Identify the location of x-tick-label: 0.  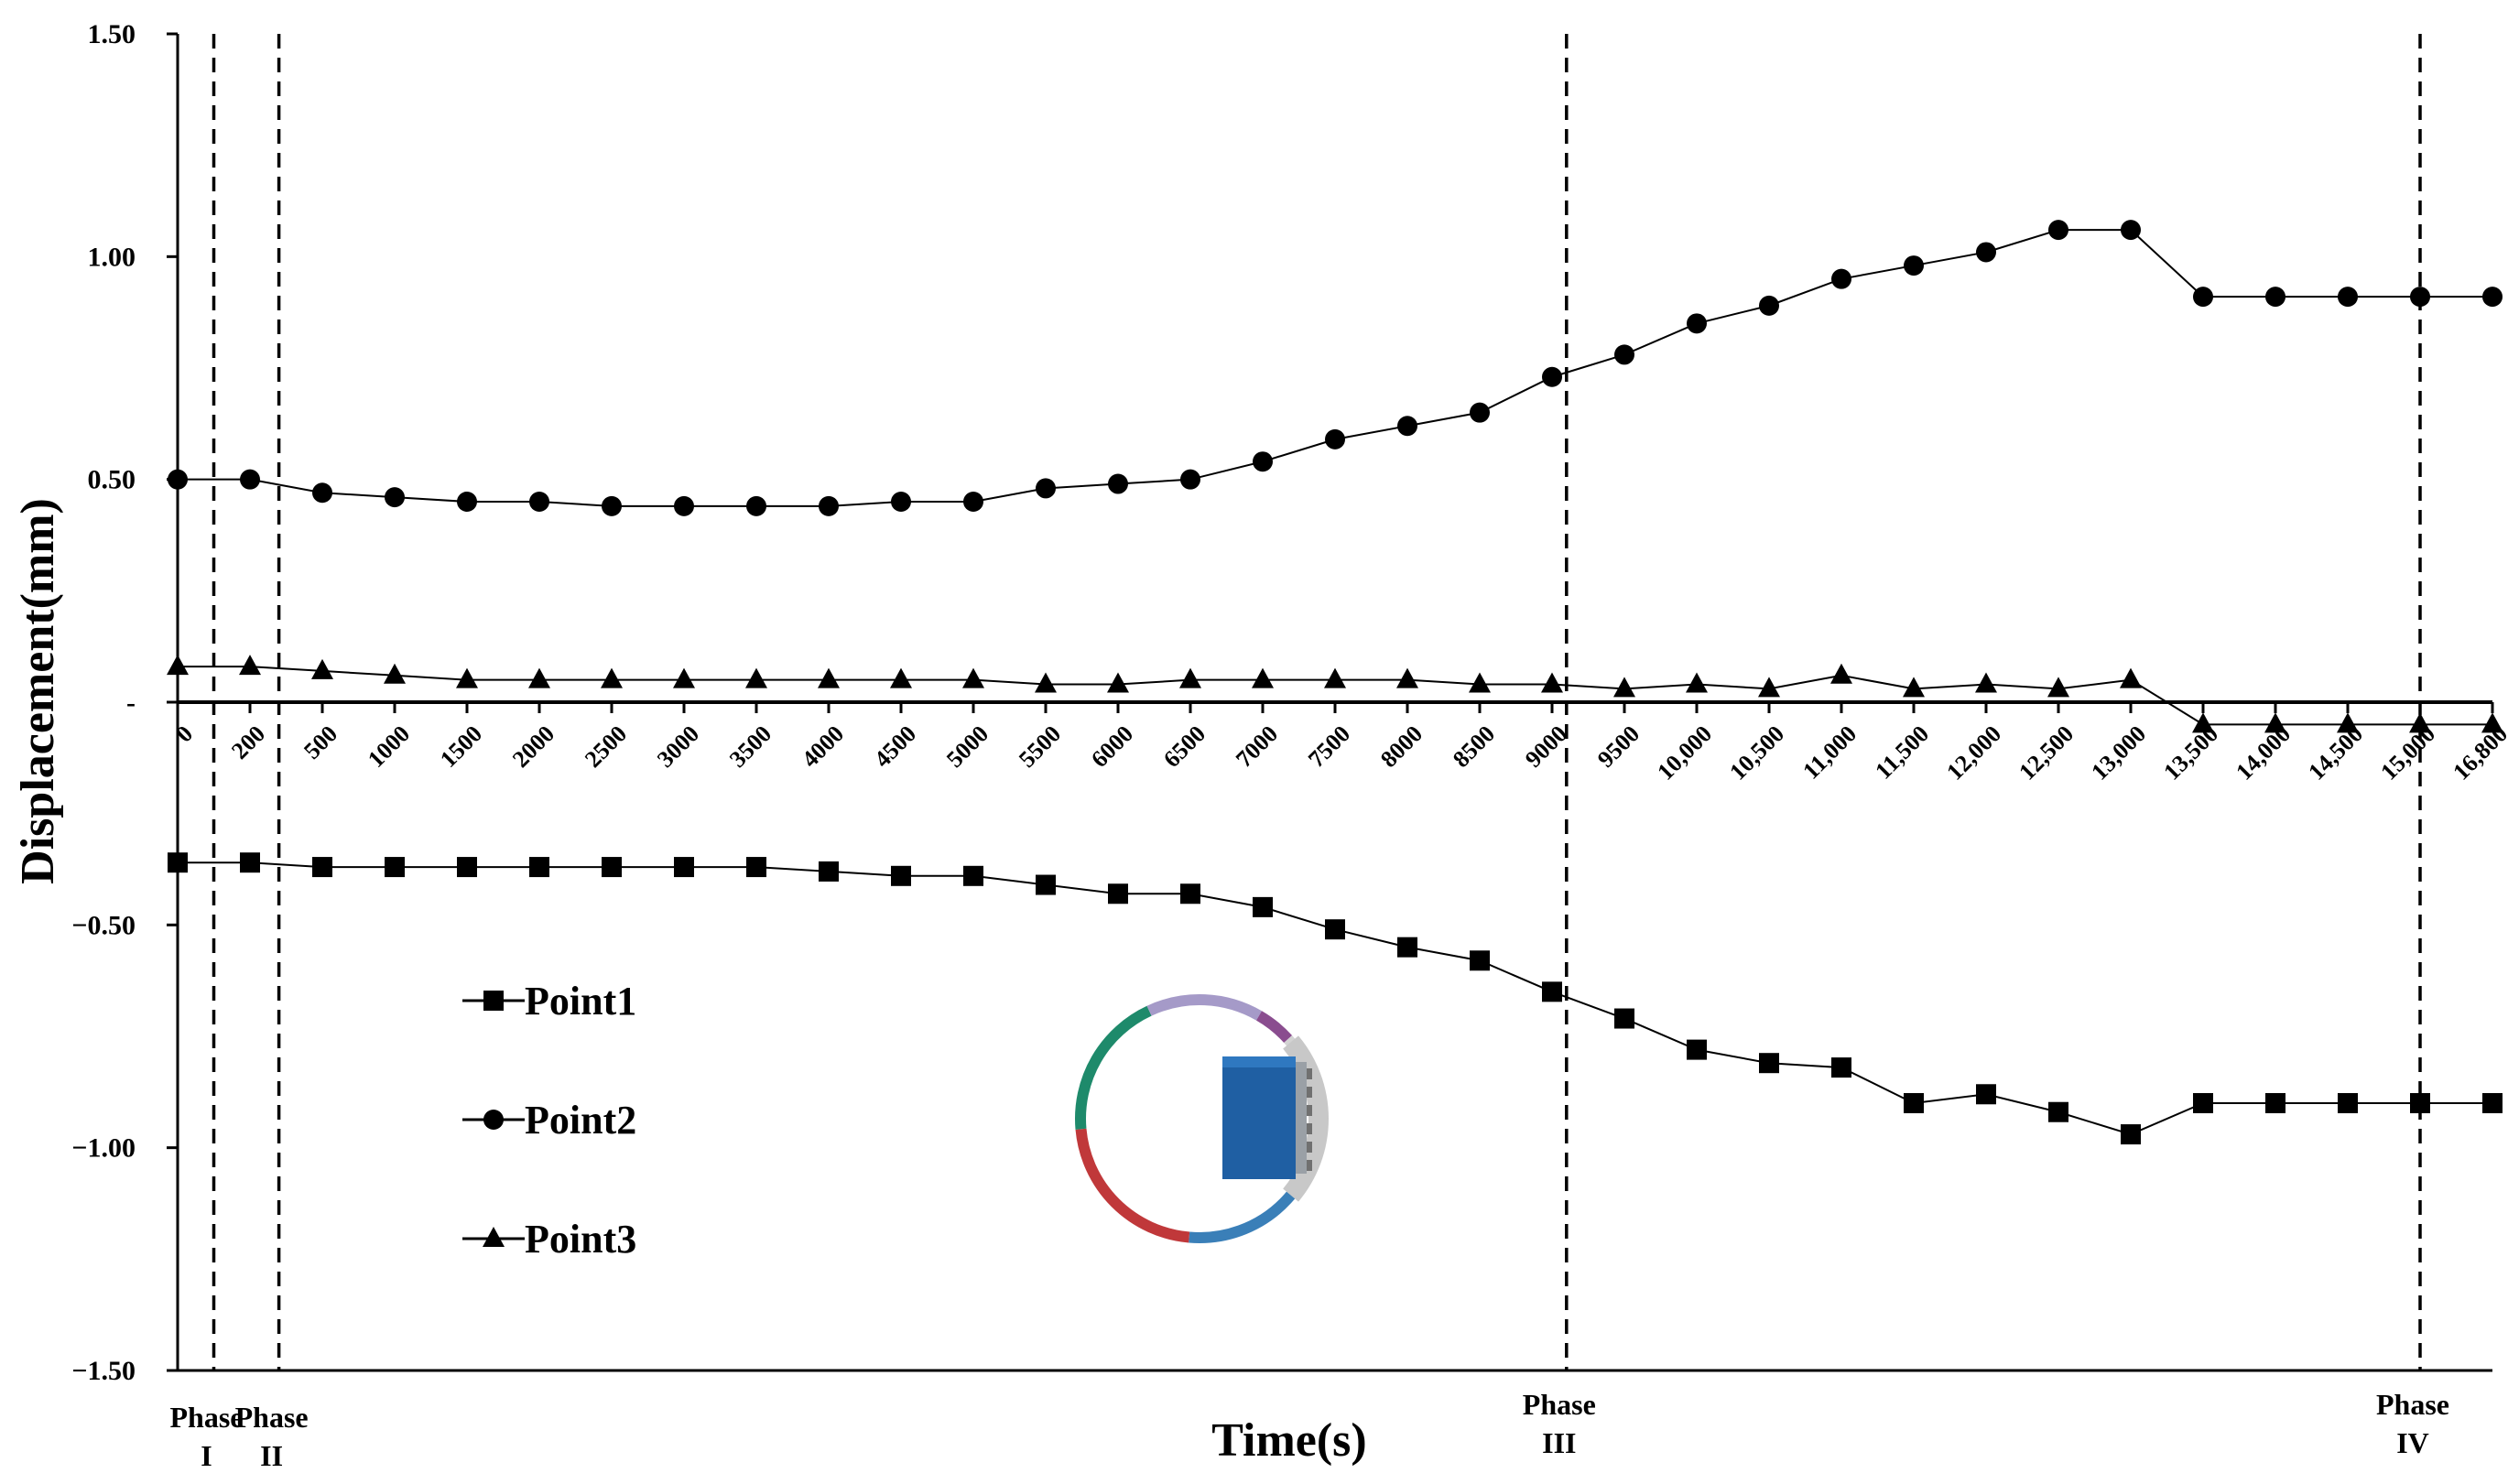
(185, 734).